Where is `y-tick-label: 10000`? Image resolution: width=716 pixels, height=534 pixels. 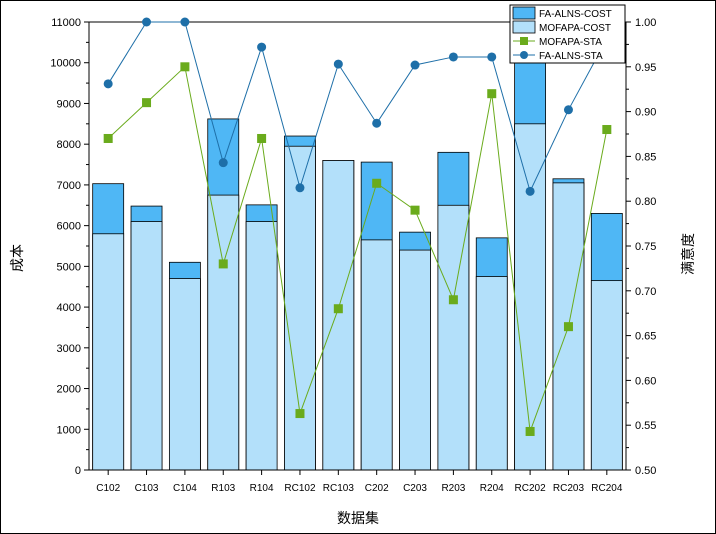 y-tick-label: 10000 is located at coordinates (65, 64).